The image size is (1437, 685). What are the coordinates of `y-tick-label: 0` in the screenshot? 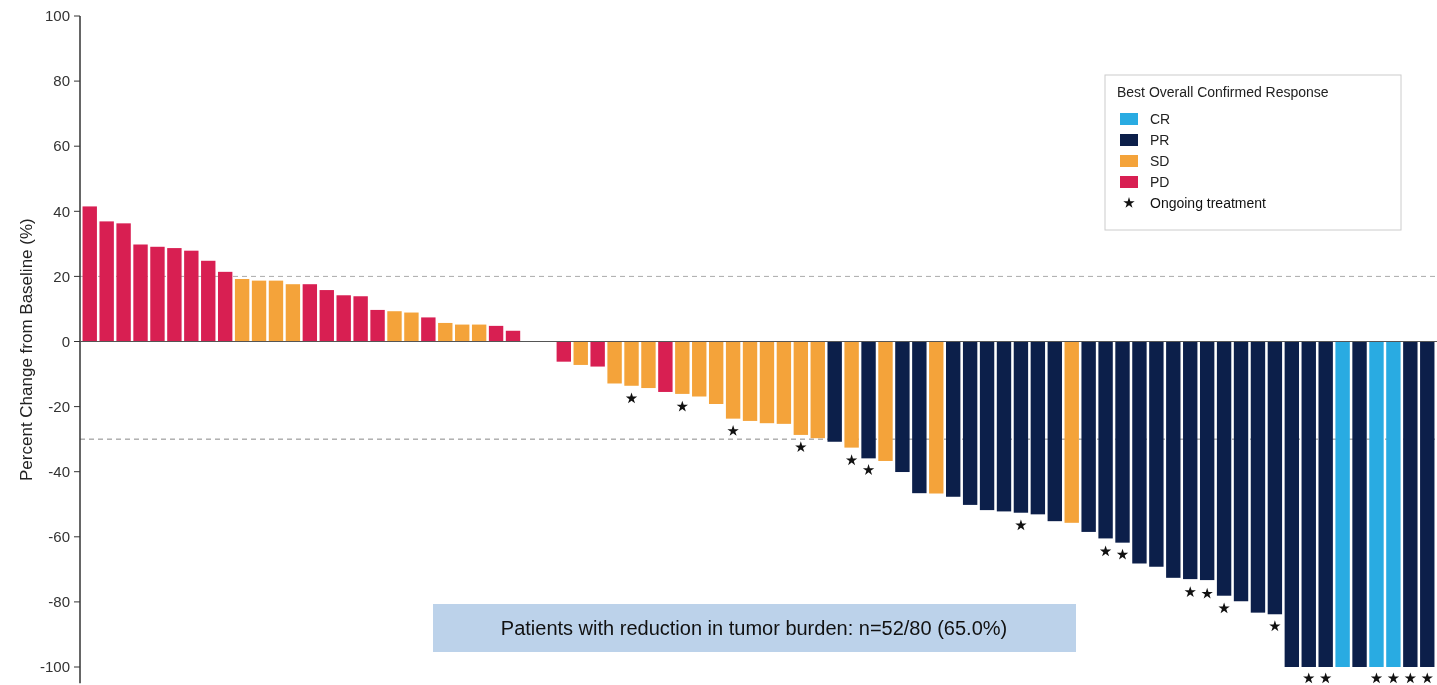 It's located at (65, 341).